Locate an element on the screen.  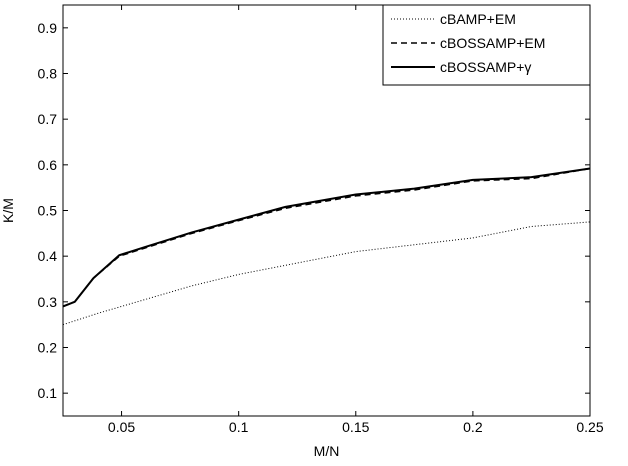
legend-label-3: cBOSSAMP+γ is located at coordinates (485, 67).